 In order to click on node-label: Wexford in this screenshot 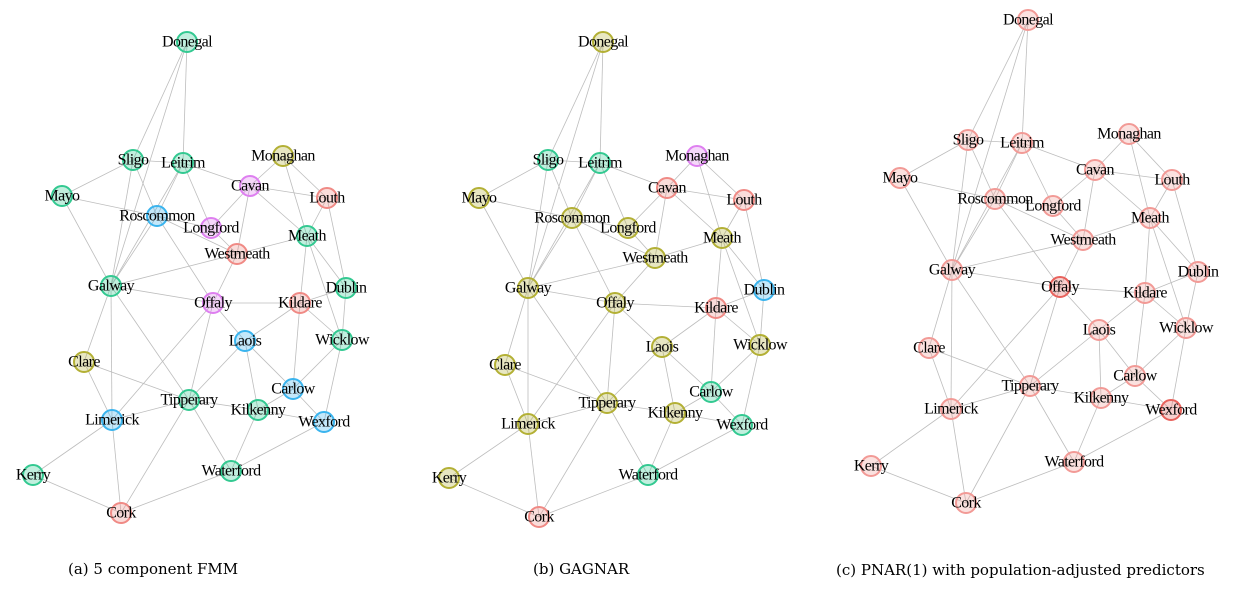, I will do `click(1171, 410)`.